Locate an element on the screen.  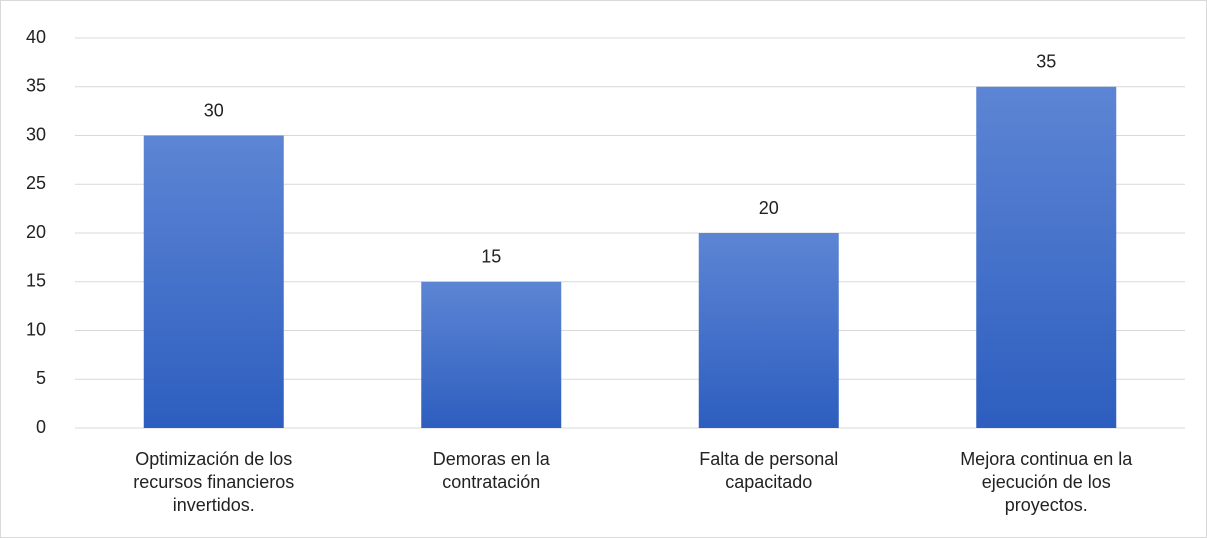
data-label: 35 is located at coordinates (1046, 62).